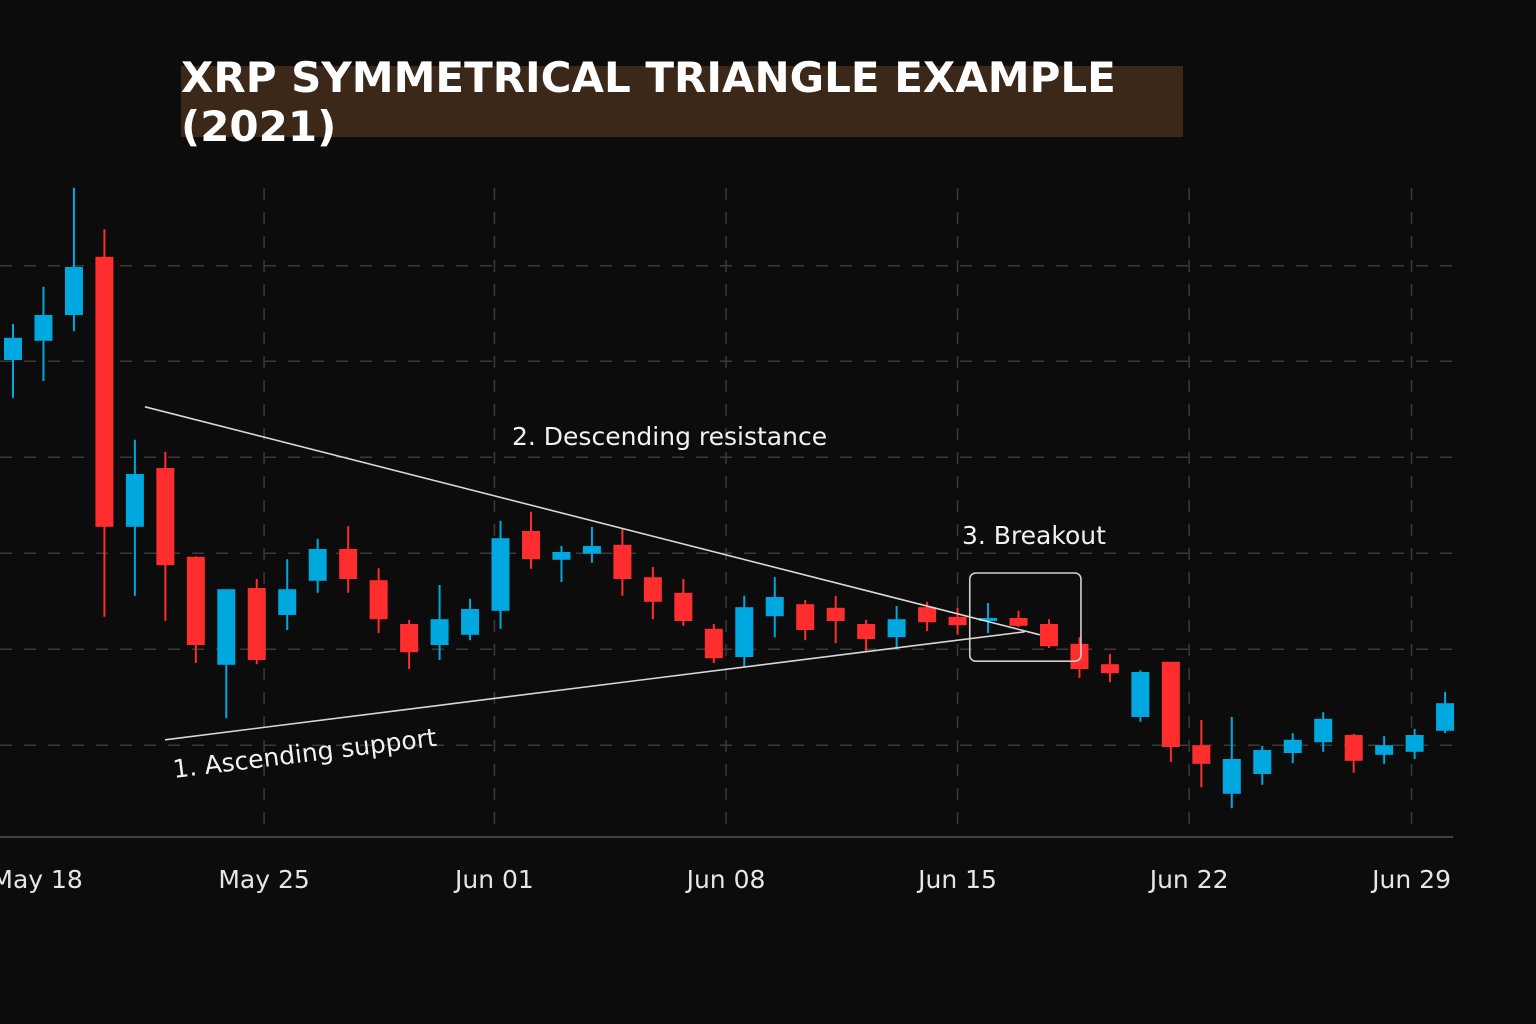  I want to click on x-tick-label: Jun 01, so click(493, 879).